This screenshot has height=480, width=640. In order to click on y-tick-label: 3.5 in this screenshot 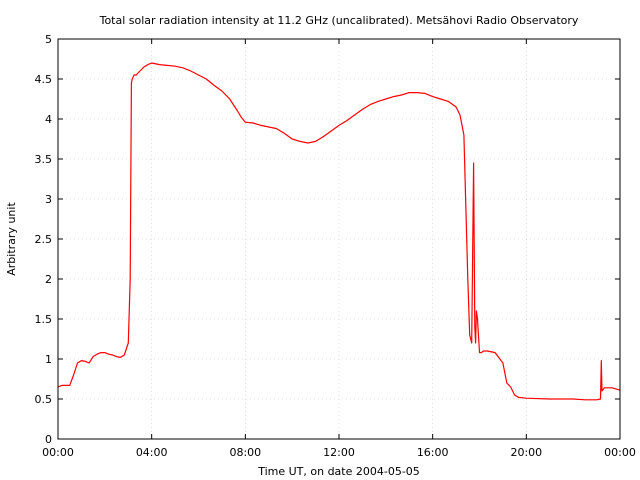, I will do `click(44, 159)`.